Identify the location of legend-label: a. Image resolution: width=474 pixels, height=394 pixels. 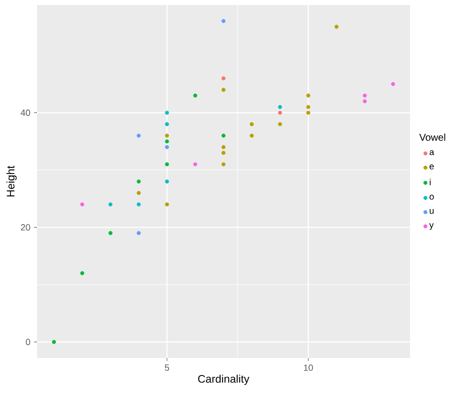
(432, 153).